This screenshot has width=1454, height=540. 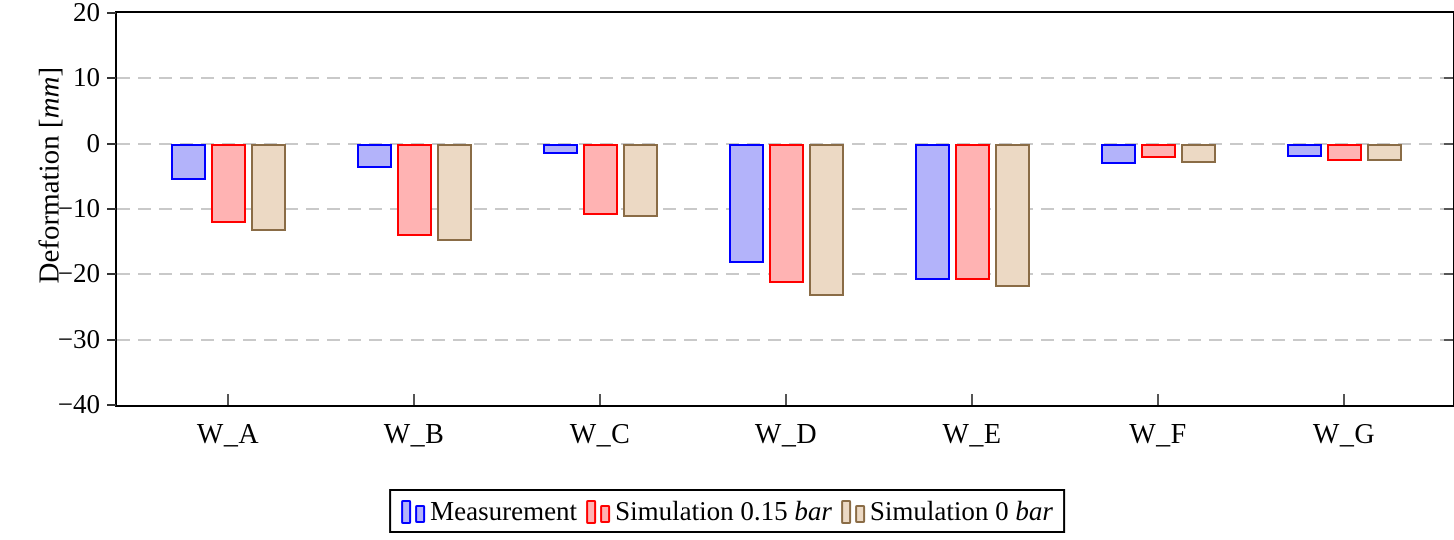 What do you see at coordinates (786, 434) in the screenshot?
I see `x-tick-label: W_D` at bounding box center [786, 434].